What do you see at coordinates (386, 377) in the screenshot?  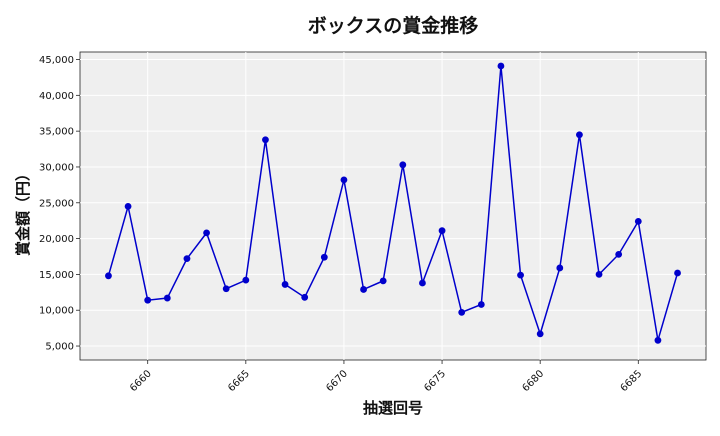 I see `x-axis-ticks: 6660 6665 6670 6675 6680 6685` at bounding box center [386, 377].